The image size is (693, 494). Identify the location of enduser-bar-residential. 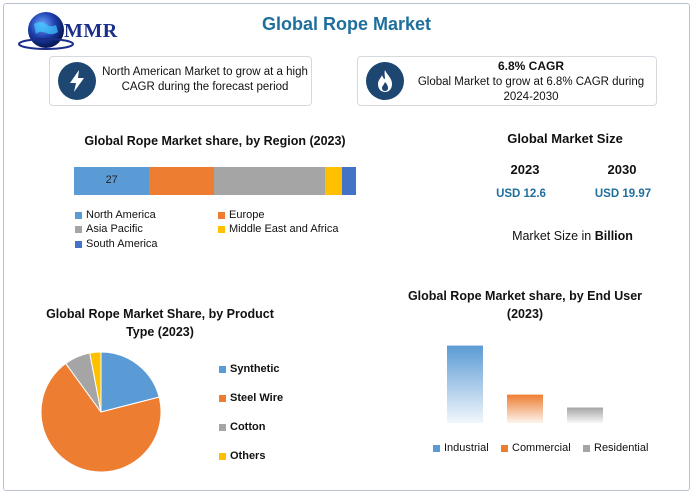
(585, 415).